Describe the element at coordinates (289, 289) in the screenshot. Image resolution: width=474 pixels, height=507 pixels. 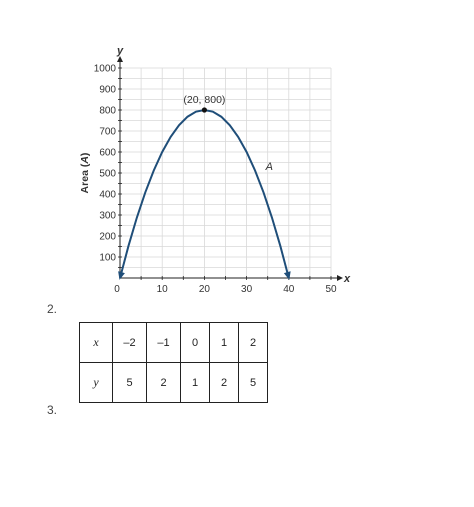
I see `x-tick-label: 40` at that location.